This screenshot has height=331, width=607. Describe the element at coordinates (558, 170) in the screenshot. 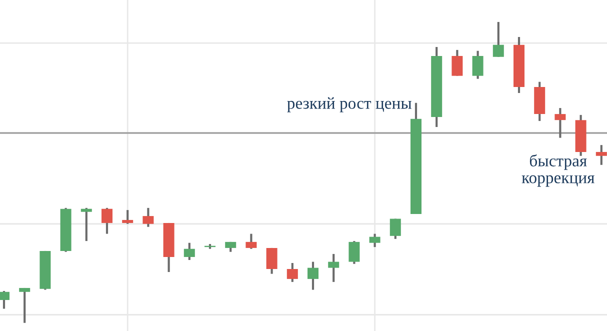

I see `annotation: быстрая коррекция` at that location.